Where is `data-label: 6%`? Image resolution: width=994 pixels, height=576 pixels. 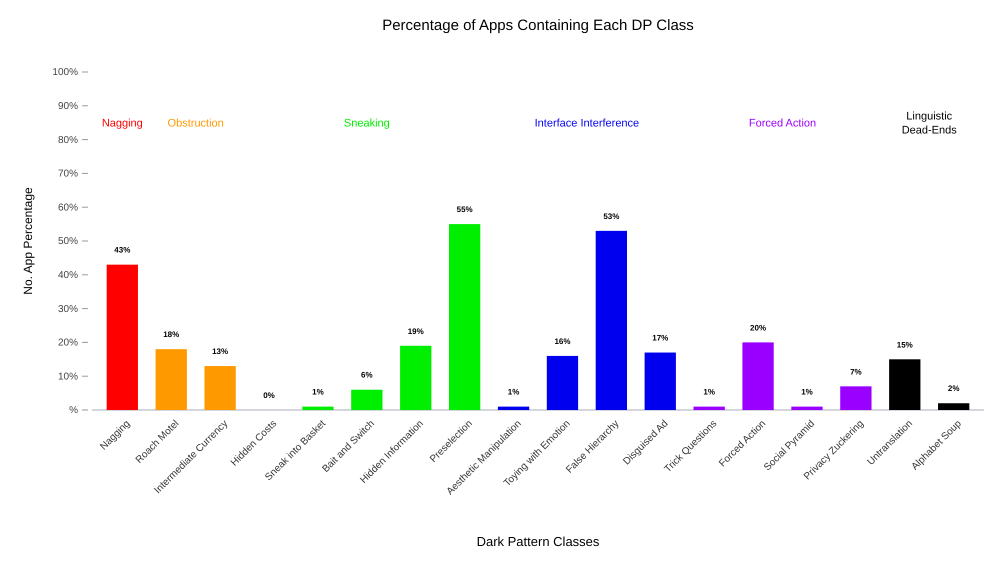 data-label: 6% is located at coordinates (367, 375).